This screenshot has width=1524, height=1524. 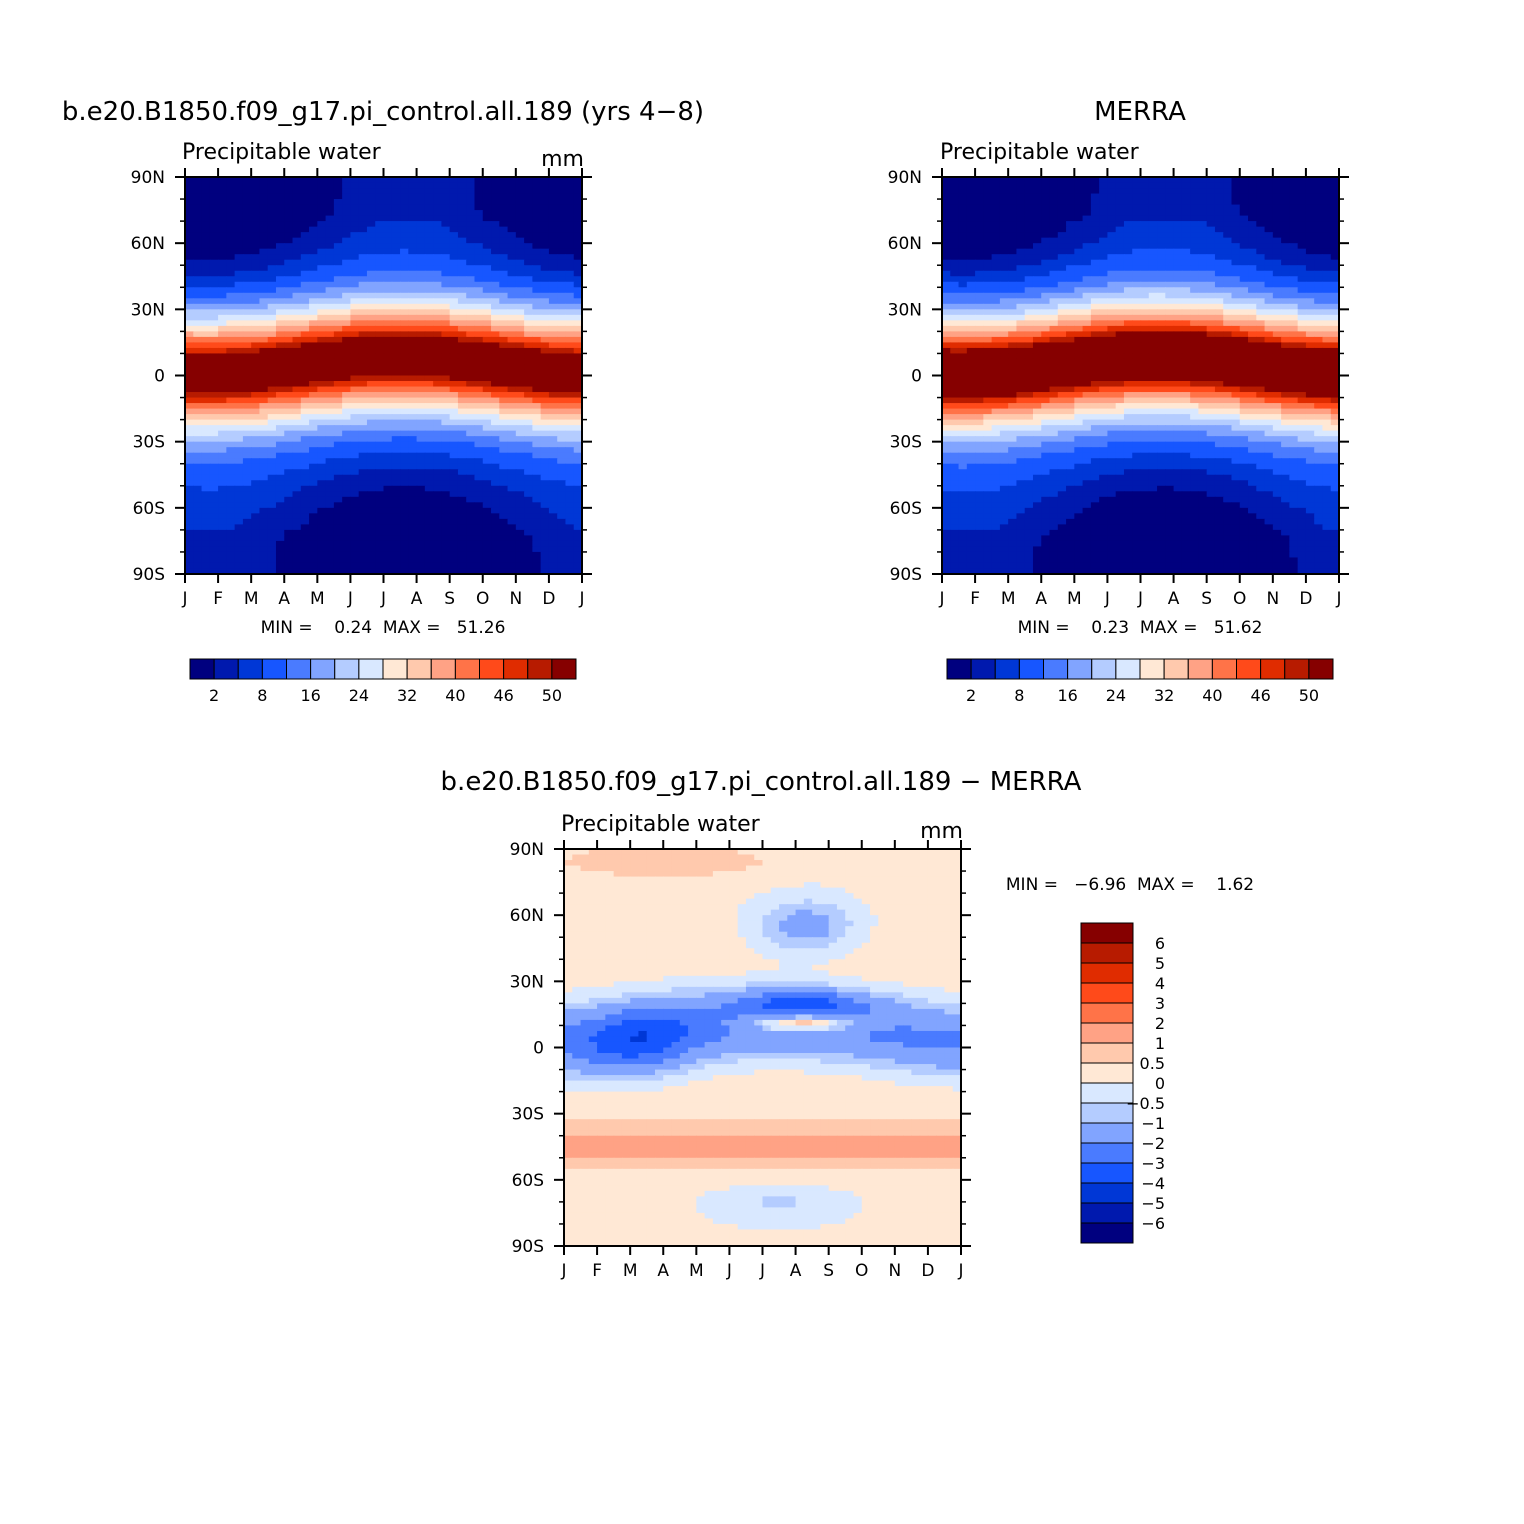 What do you see at coordinates (503, 695) in the screenshot?
I see `colorbar-label: 46` at bounding box center [503, 695].